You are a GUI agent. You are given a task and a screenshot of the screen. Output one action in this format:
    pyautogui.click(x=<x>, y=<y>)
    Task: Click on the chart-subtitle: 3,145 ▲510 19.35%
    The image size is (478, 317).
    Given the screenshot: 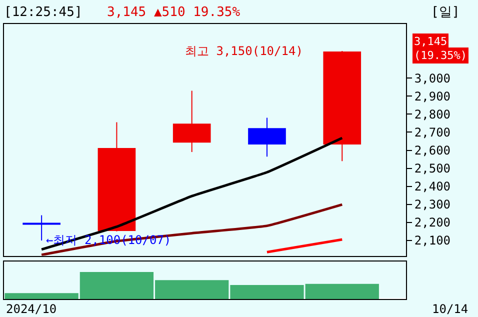 What is the action you would take?
    pyautogui.click(x=173, y=12)
    